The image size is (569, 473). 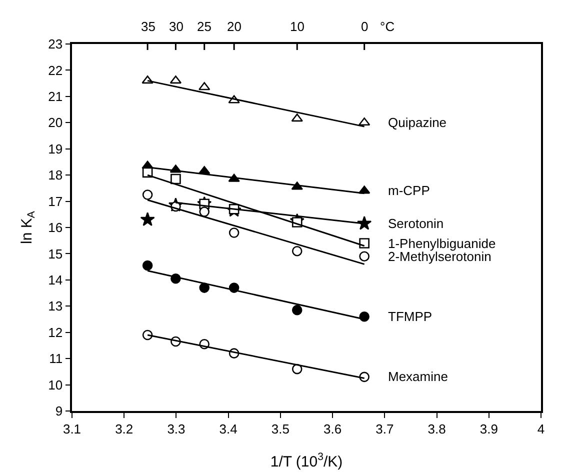 What do you see at coordinates (418, 376) in the screenshot?
I see `series-label: Mexamine` at bounding box center [418, 376].